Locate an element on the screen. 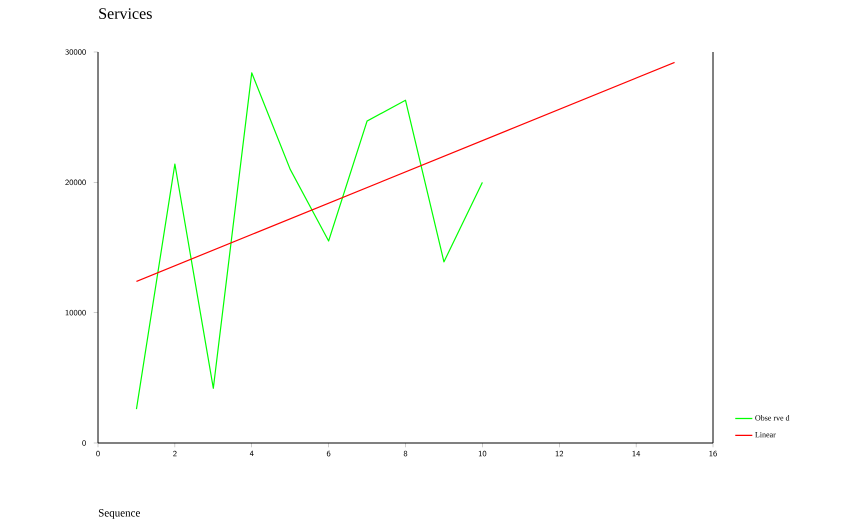 Image resolution: width=841 pixels, height=523 pixels. x-tick-label: 2 is located at coordinates (175, 453).